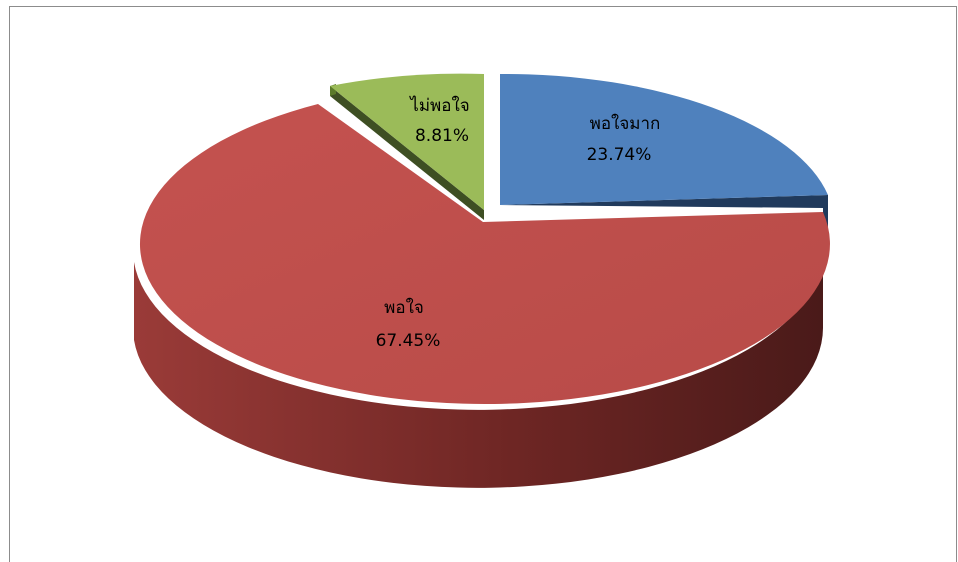  I want to click on label-value-pho-jai-mak: 23.74%, so click(619, 155).